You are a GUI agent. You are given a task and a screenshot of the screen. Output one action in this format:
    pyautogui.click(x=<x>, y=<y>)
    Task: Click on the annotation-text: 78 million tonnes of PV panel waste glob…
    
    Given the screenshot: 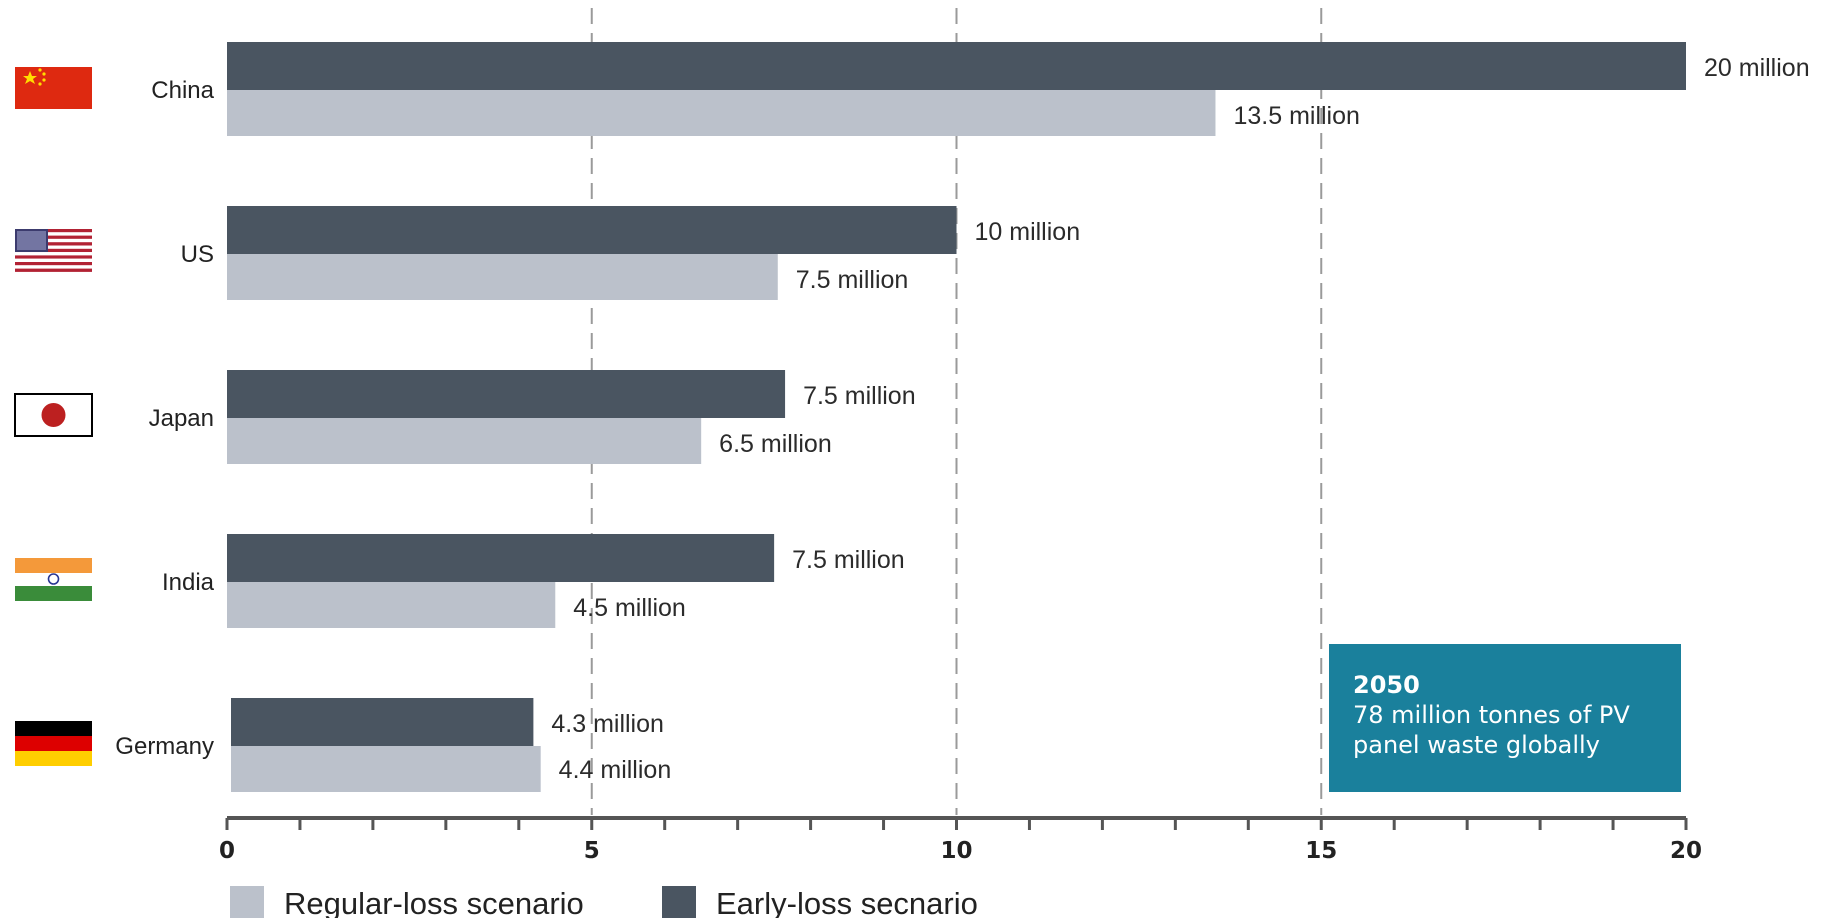 What is the action you would take?
    pyautogui.click(x=1491, y=730)
    